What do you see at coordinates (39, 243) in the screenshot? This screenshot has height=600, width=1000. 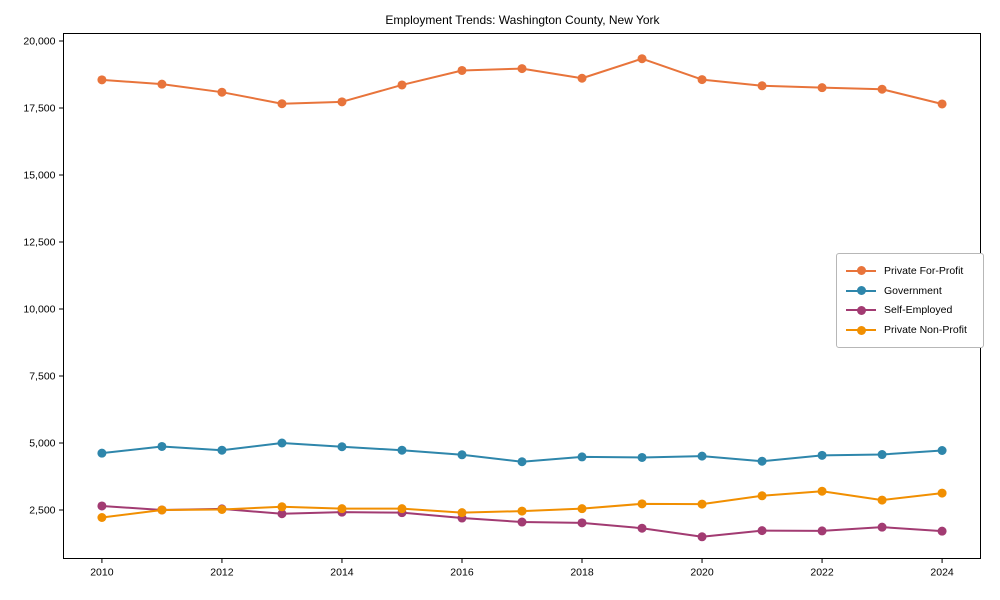 I see `y-tick-label: 12,500` at bounding box center [39, 243].